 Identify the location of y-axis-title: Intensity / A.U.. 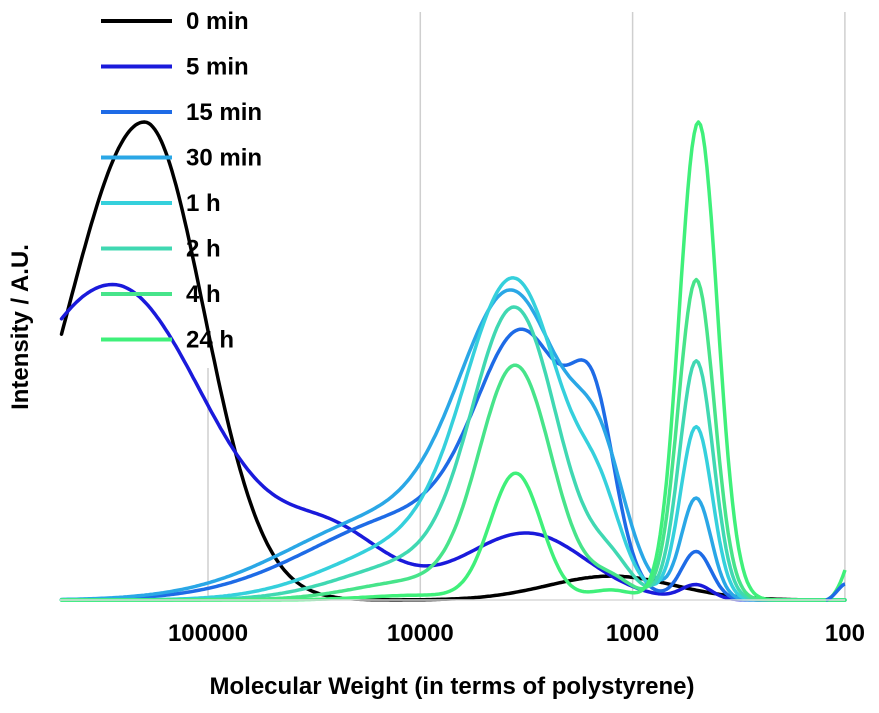
(20, 327).